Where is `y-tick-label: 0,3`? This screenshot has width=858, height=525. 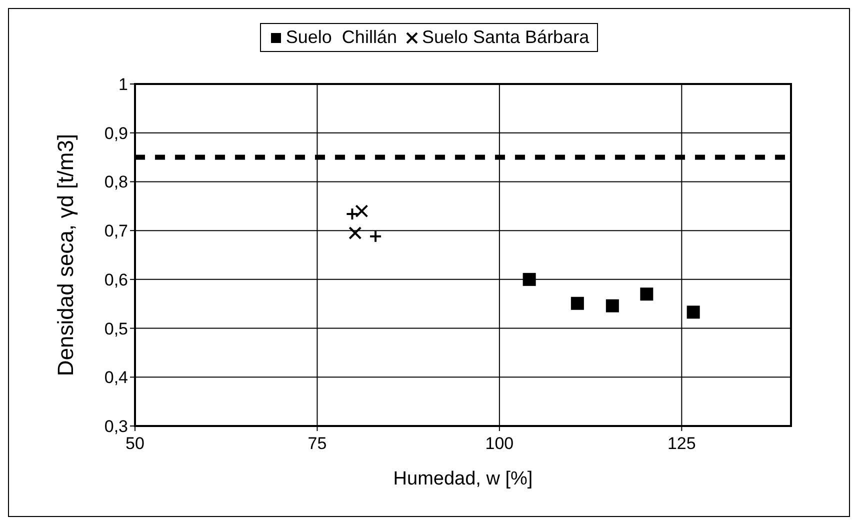
y-tick-label: 0,3 is located at coordinates (116, 426).